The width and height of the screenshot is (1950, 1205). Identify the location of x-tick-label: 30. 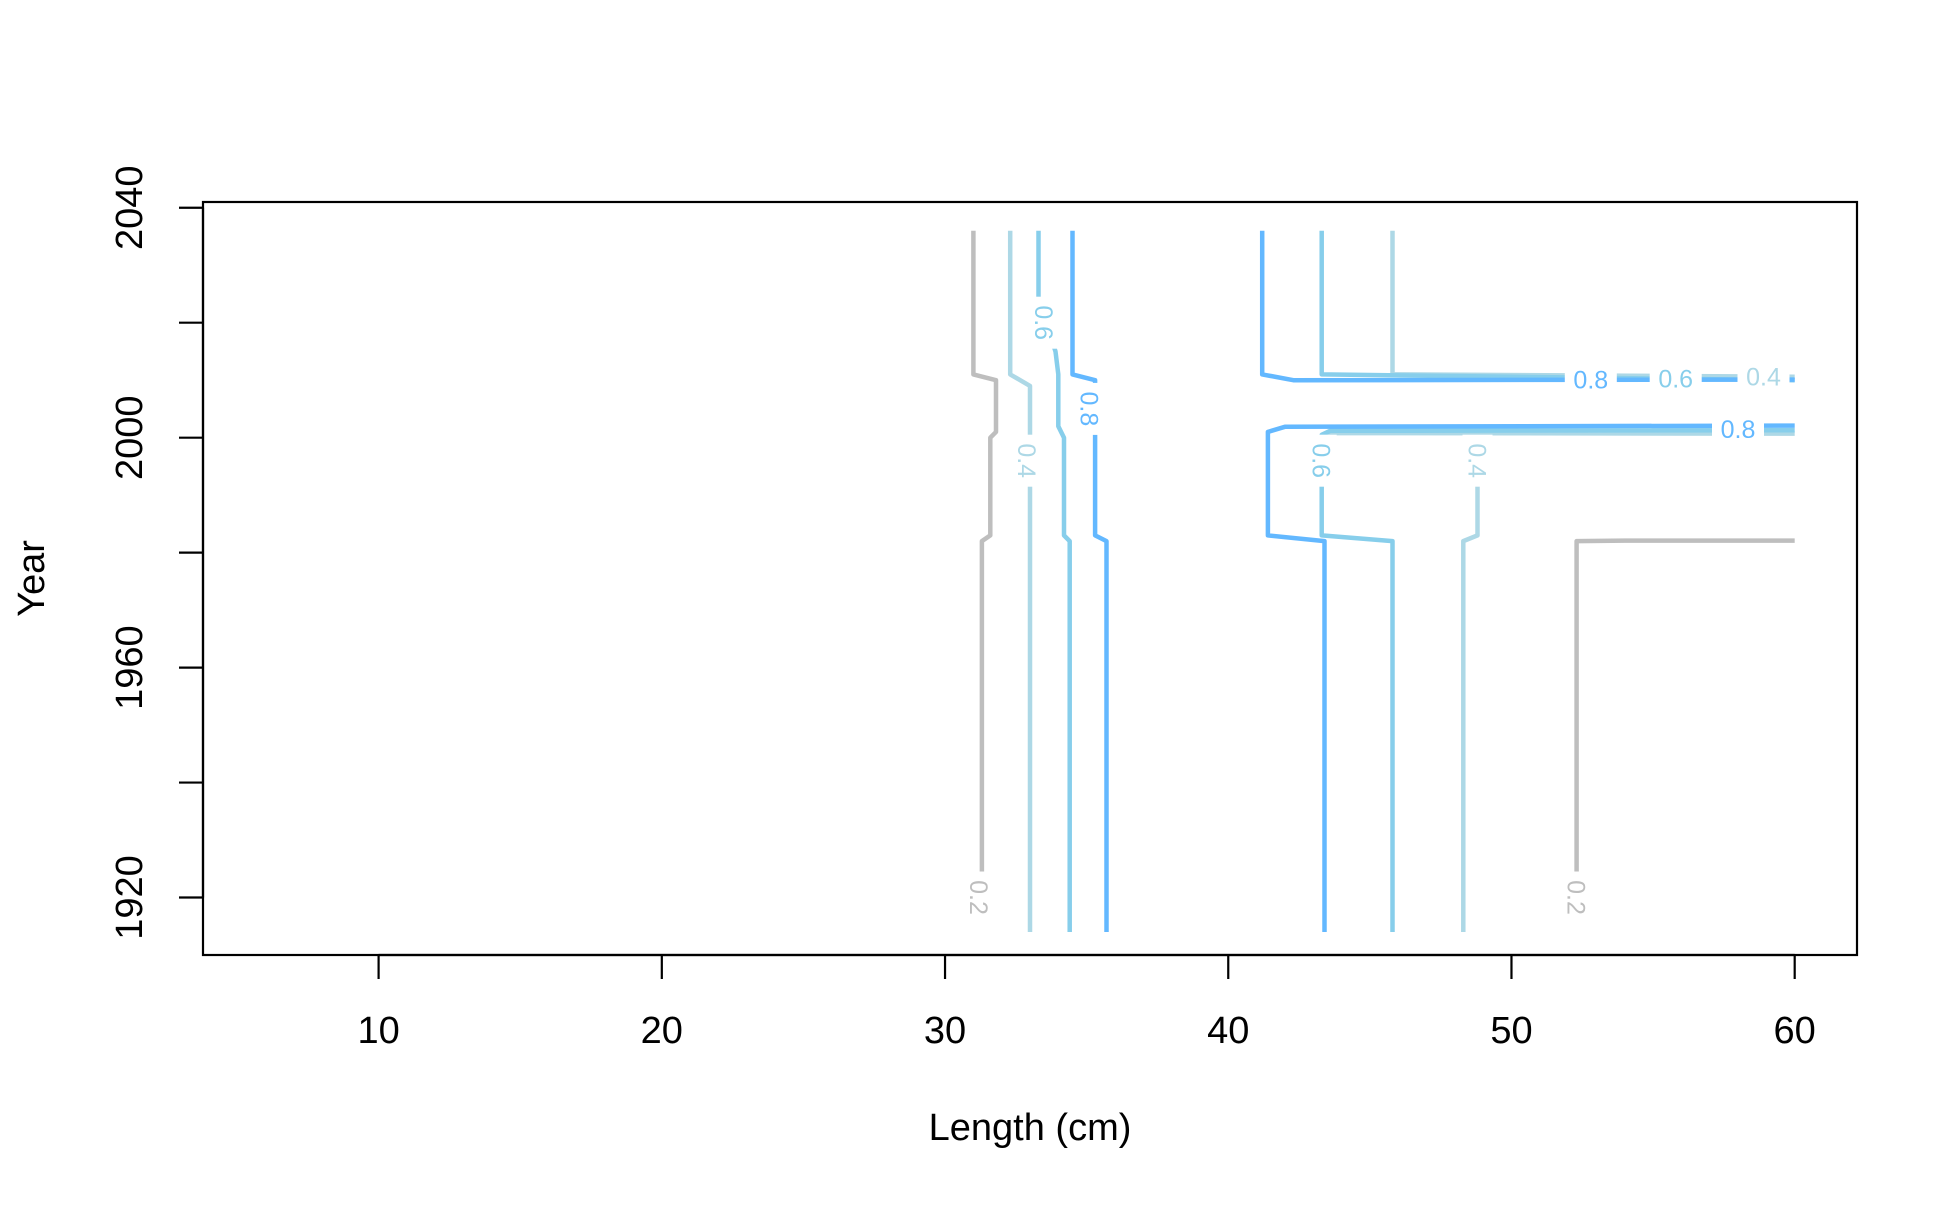
(945, 1031).